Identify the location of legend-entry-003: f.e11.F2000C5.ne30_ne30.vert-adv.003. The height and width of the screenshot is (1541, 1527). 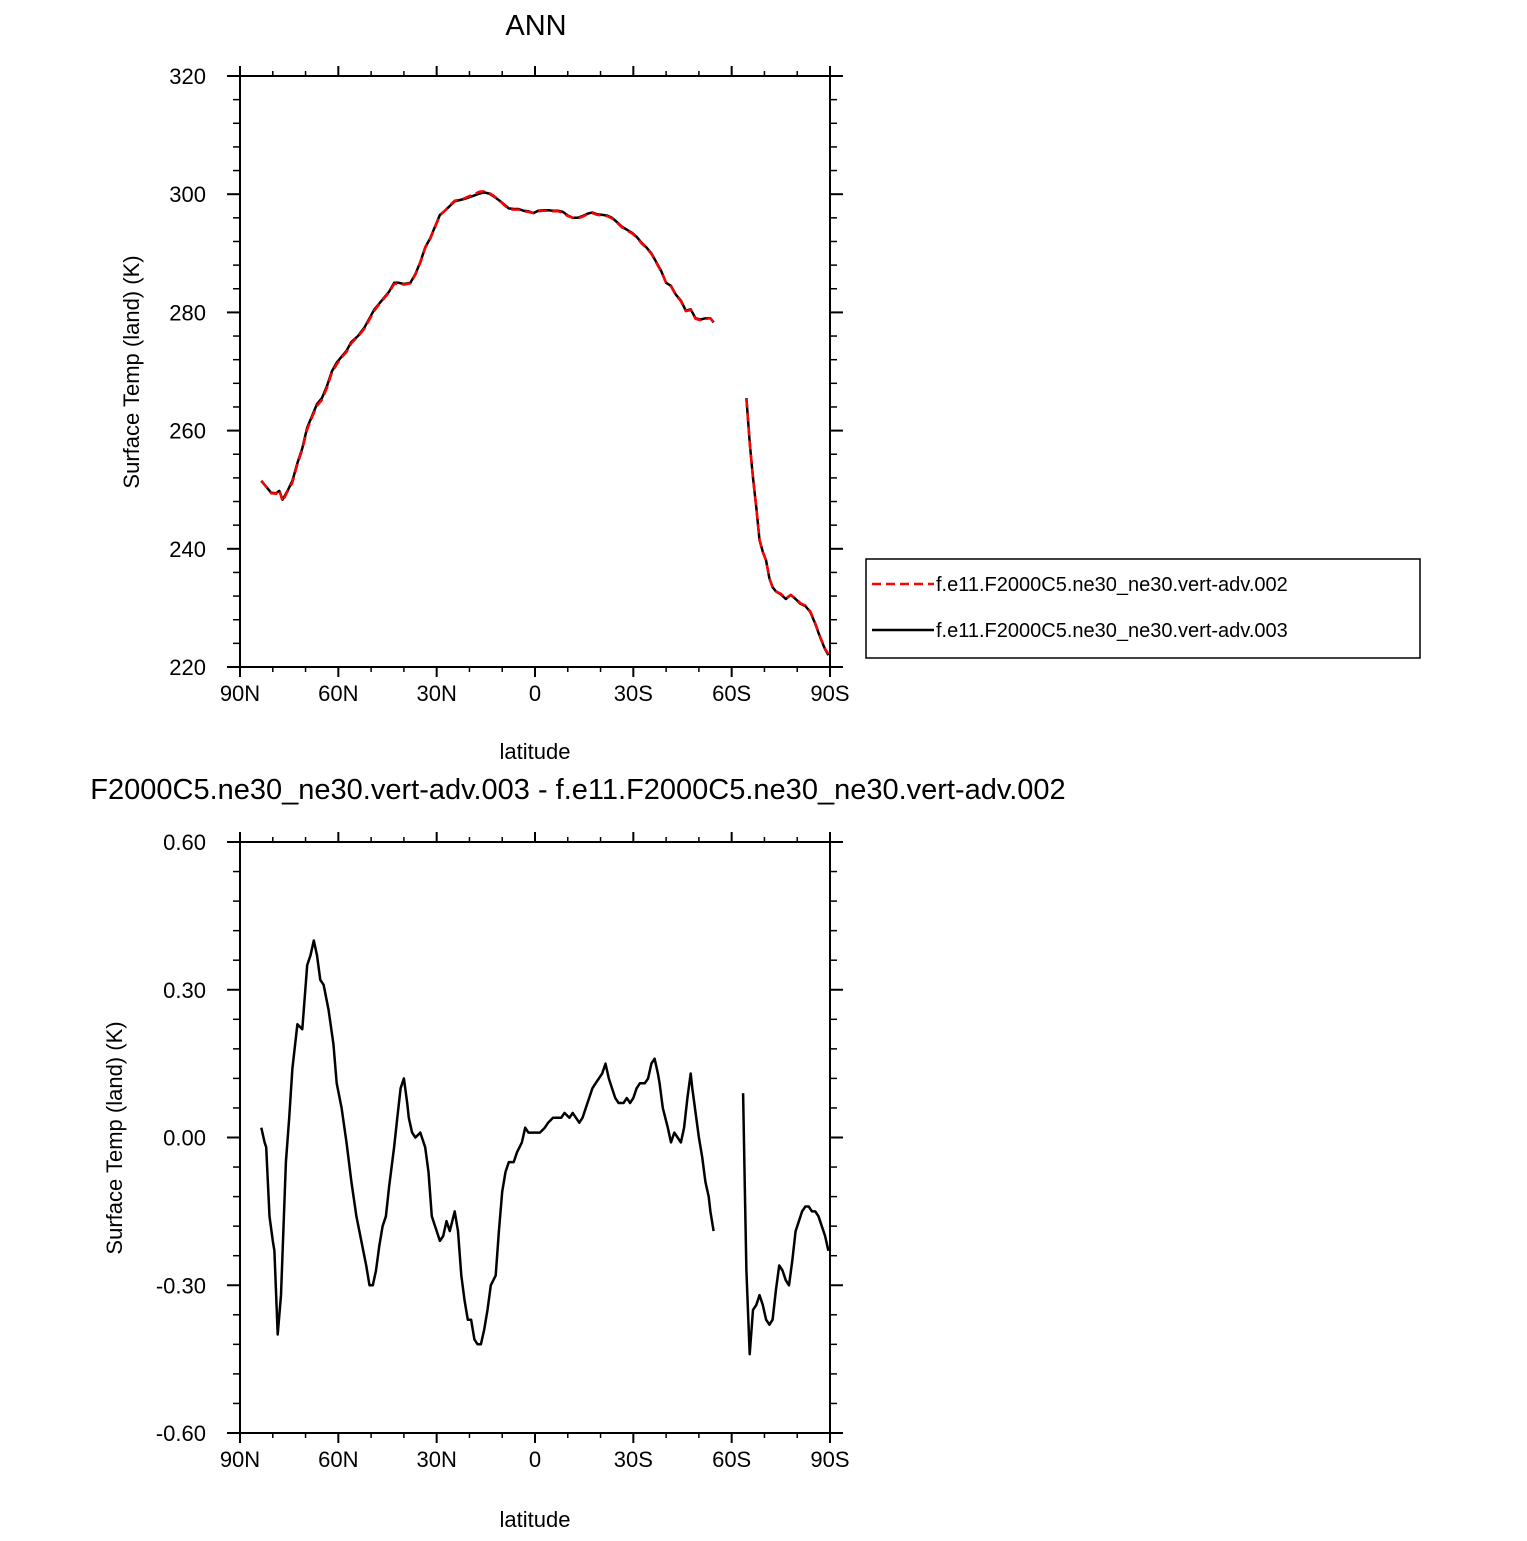
(1112, 631).